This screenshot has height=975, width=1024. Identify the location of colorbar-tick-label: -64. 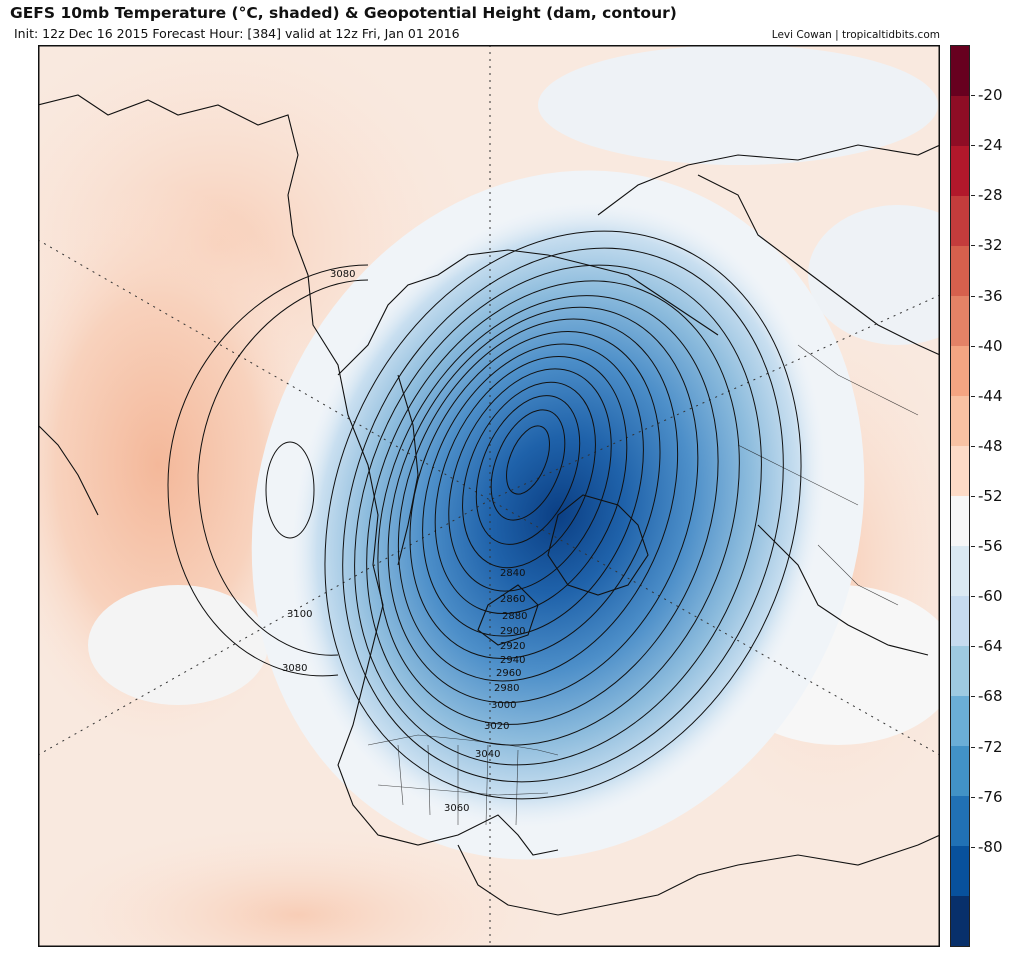
(987, 646).